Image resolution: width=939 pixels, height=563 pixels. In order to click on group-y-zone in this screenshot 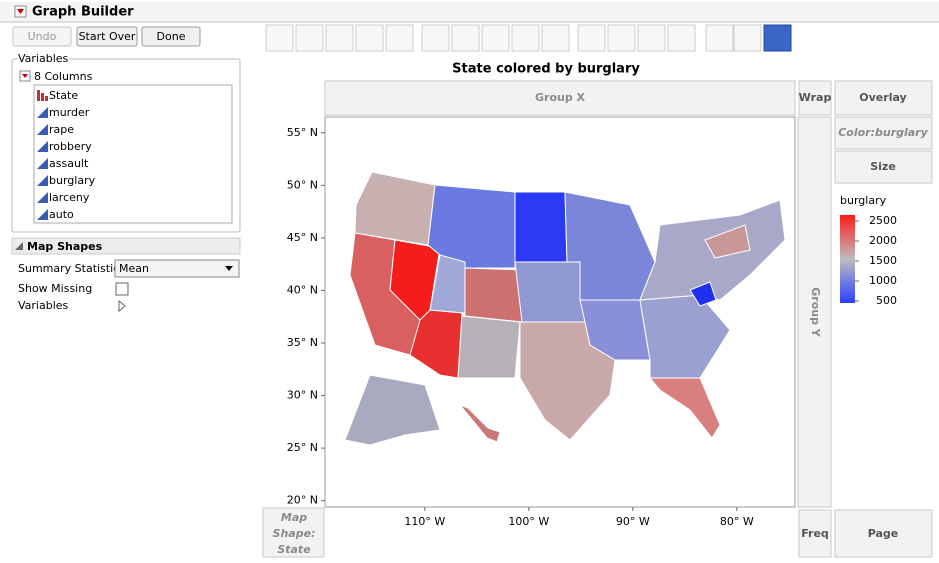, I will do `click(814, 312)`.